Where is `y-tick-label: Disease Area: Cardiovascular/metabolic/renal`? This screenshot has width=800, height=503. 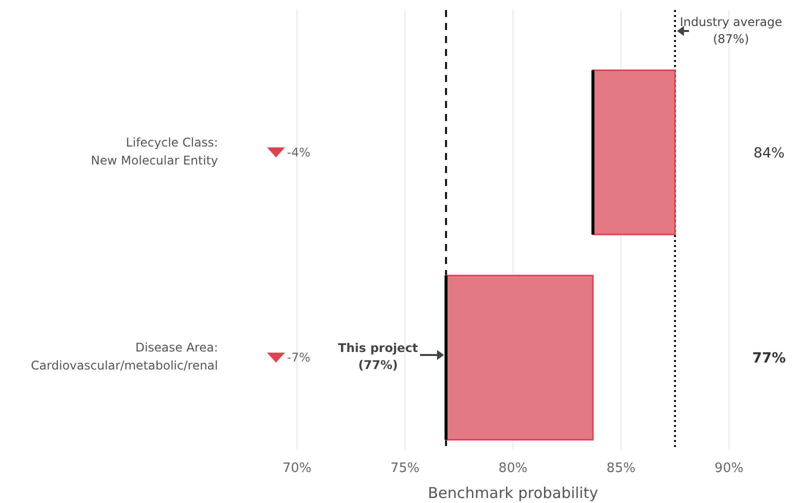
y-tick-label: Disease Area: Cardiovascular/metabolic/renal is located at coordinates (124, 356).